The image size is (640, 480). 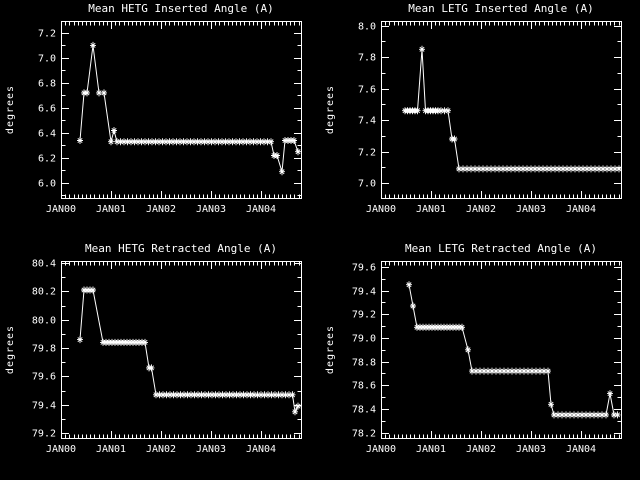 I want to click on chart-title: Mean HETG Retracted Angle (A), so click(x=181, y=248).